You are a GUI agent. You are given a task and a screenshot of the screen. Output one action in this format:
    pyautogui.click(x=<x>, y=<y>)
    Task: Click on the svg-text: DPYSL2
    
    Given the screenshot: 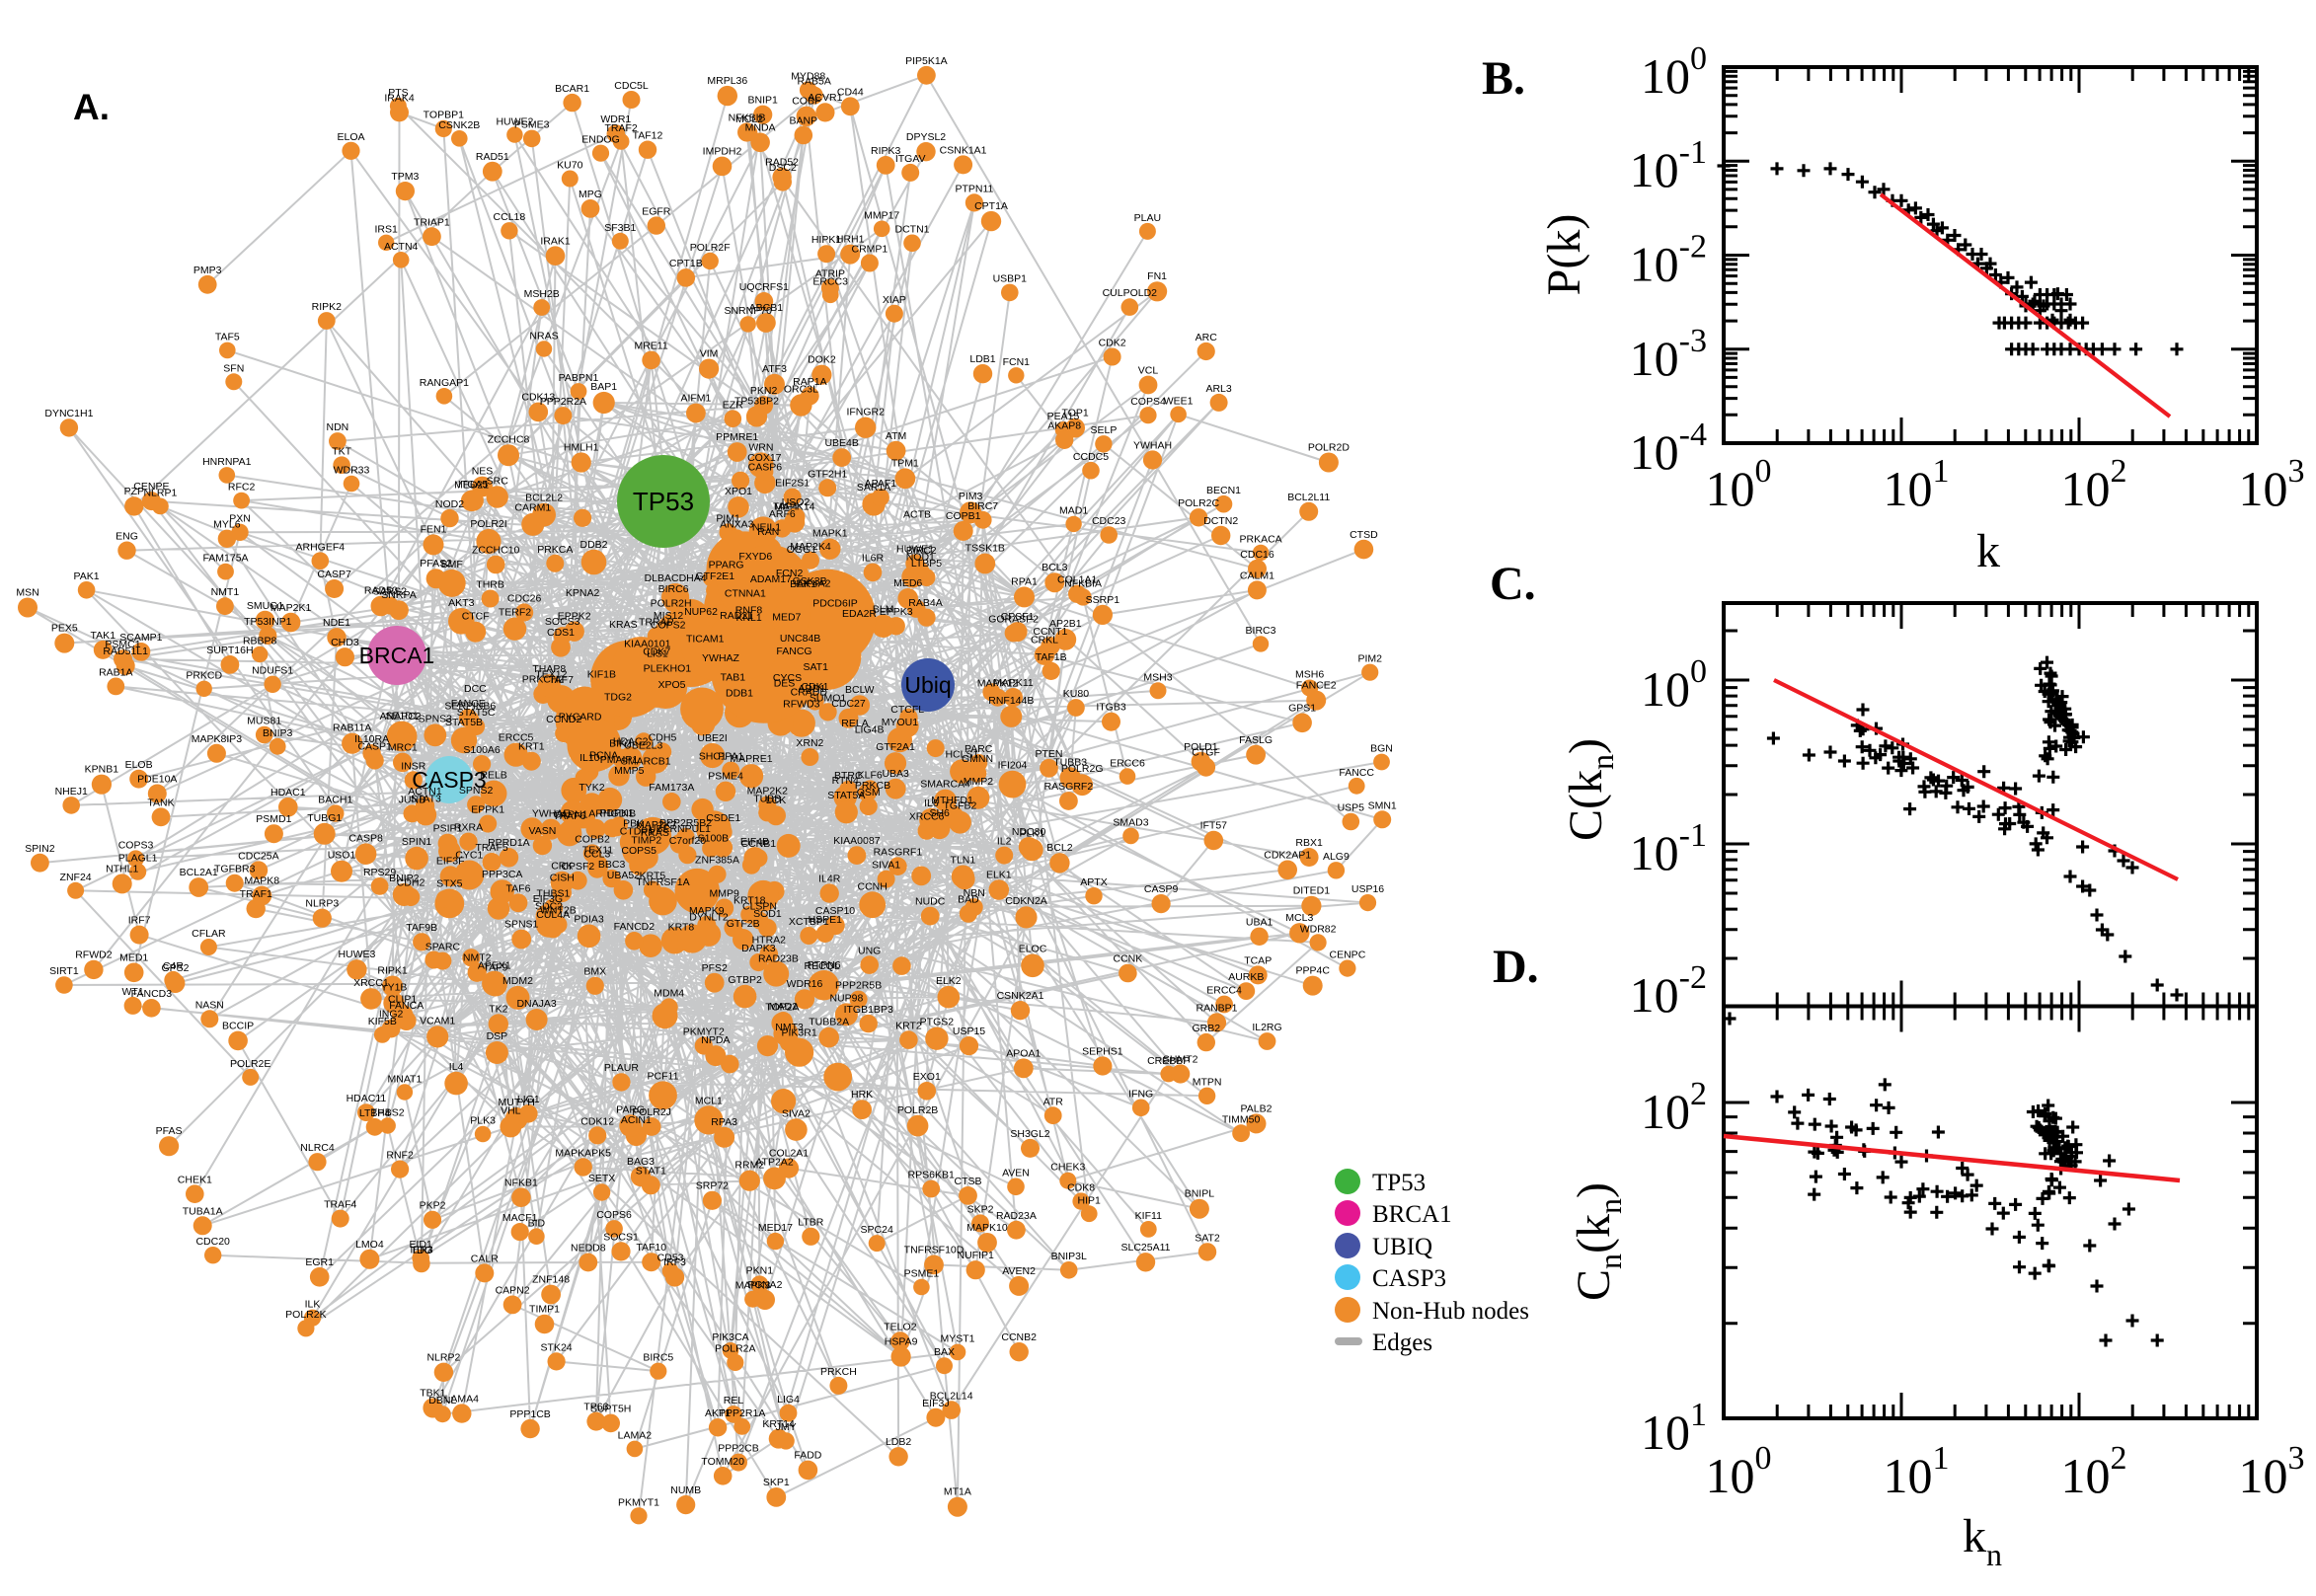 What is the action you would take?
    pyautogui.click(x=926, y=137)
    